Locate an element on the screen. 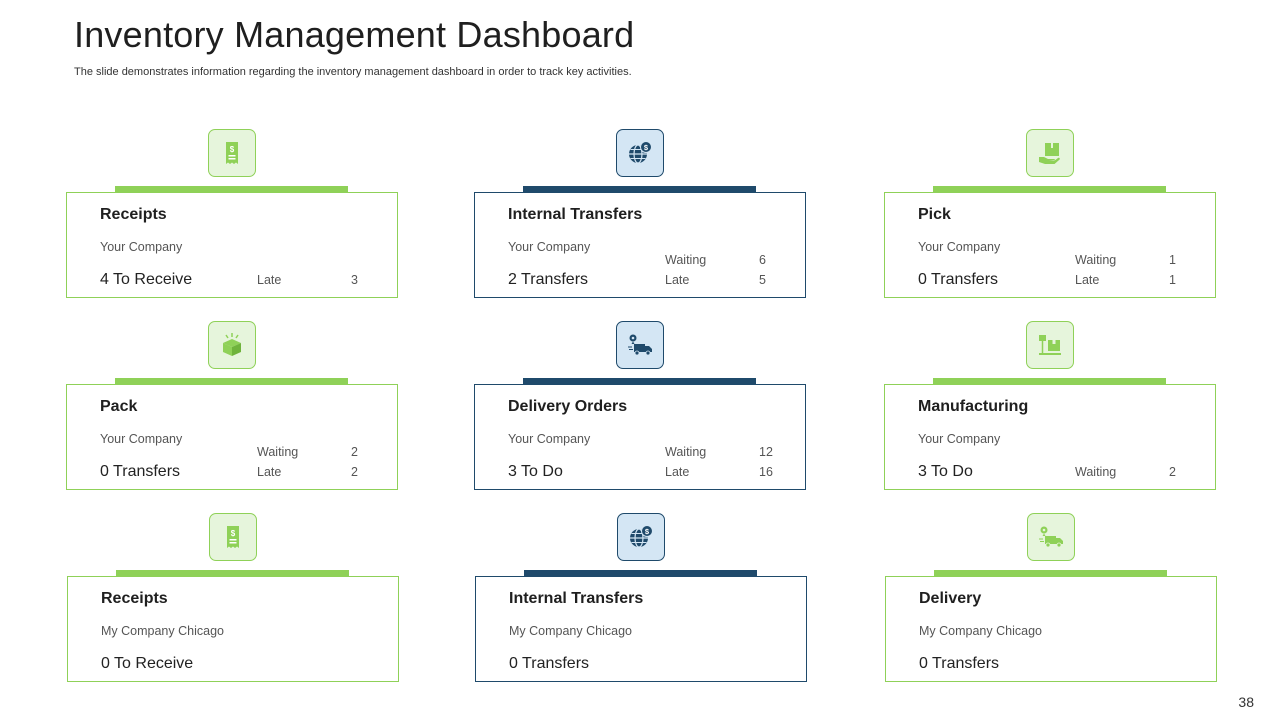 The image size is (1280, 720). stat-value: 5 is located at coordinates (762, 280).